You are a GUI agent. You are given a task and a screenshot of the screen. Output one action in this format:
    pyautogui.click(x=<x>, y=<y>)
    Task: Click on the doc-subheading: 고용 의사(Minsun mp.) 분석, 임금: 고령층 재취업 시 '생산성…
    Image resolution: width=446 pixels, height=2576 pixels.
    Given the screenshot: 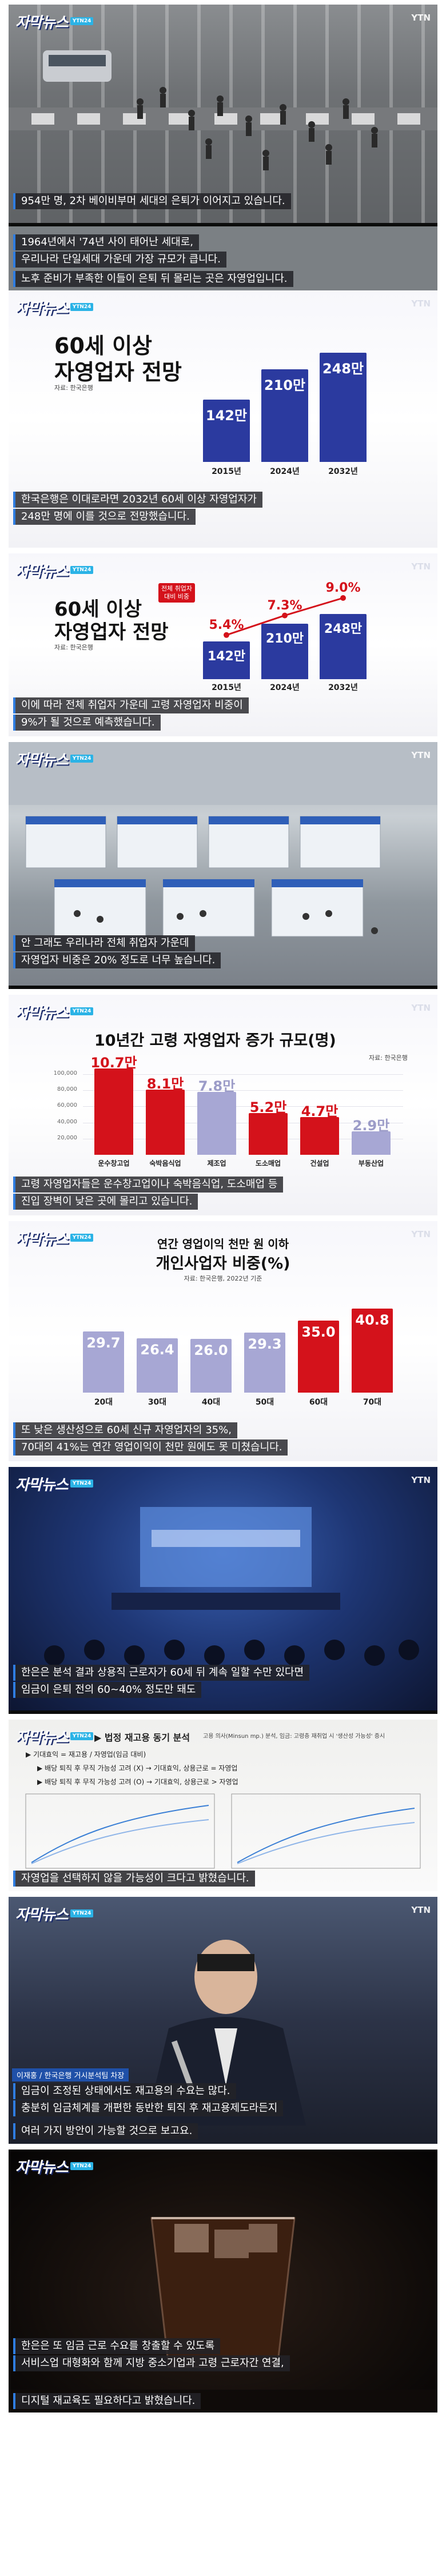 What is the action you would take?
    pyautogui.click(x=294, y=1736)
    